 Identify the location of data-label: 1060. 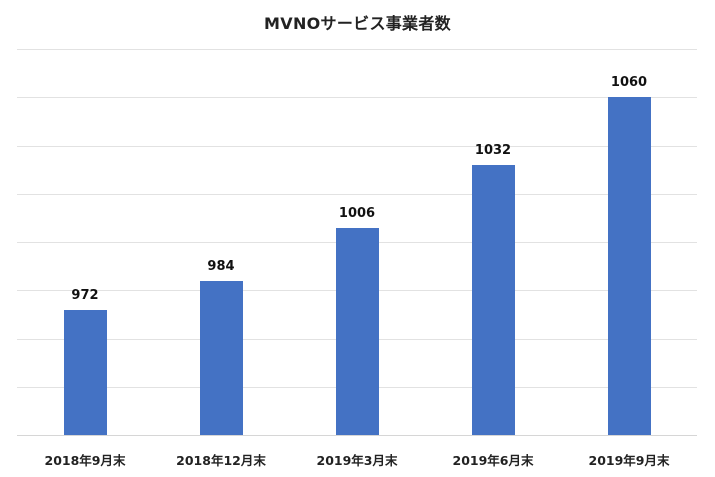
(629, 83).